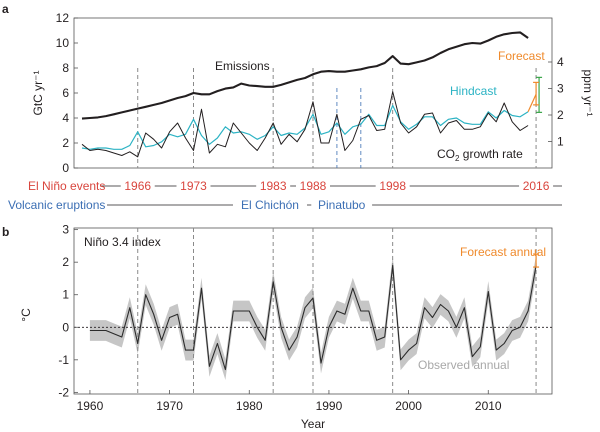 This screenshot has width=600, height=432. Describe the element at coordinates (38, 93) in the screenshot. I see `panel-a-ylabel: GtC yr⁻¹` at that location.